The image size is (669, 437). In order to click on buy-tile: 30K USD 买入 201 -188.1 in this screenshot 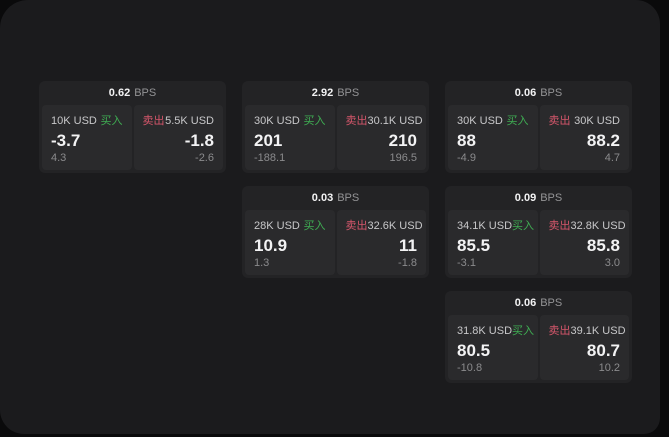, I will do `click(290, 137)`.